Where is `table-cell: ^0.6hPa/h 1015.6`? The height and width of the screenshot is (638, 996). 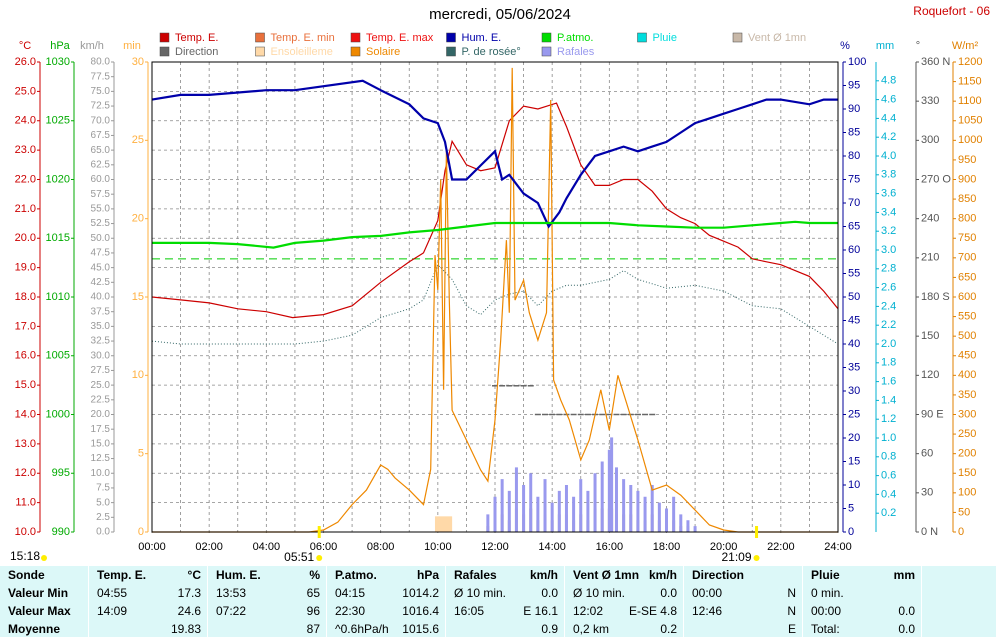 table-cell: ^0.6hPa/h 1015.6 is located at coordinates (386, 629).